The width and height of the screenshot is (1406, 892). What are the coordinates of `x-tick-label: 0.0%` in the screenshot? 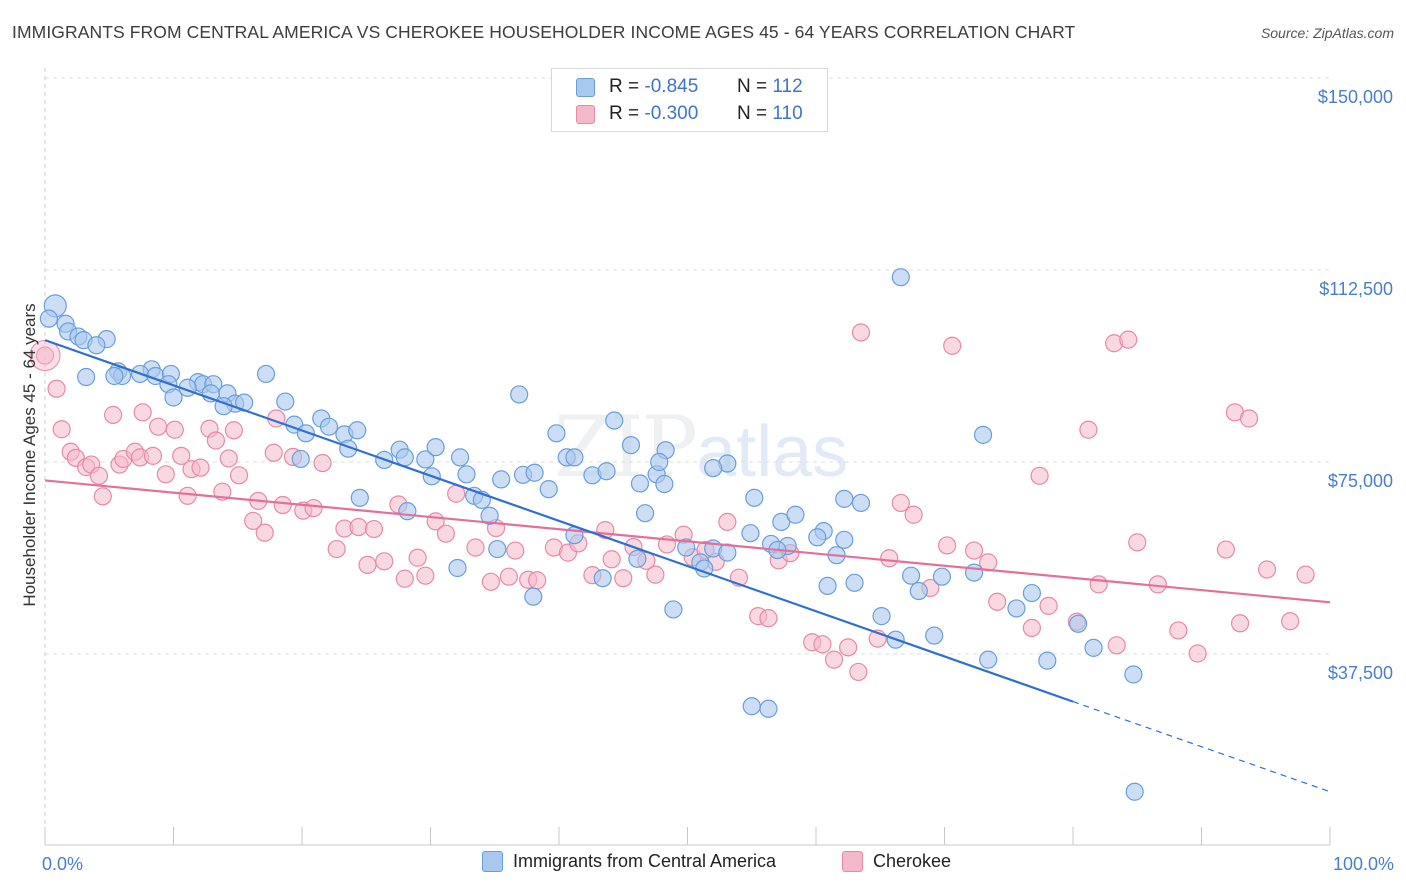 It's located at (62, 864).